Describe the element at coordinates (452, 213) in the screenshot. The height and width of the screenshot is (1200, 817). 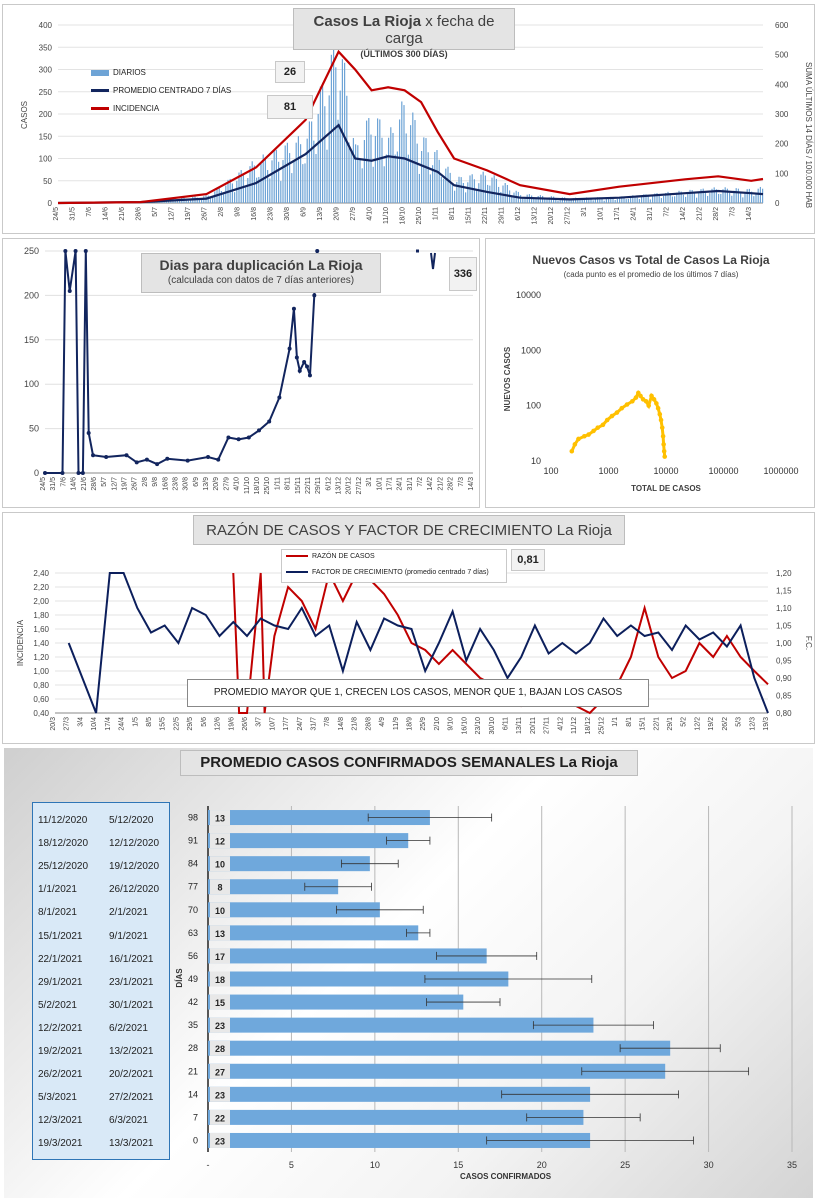
I see `x-tick-label: 8/11` at that location.